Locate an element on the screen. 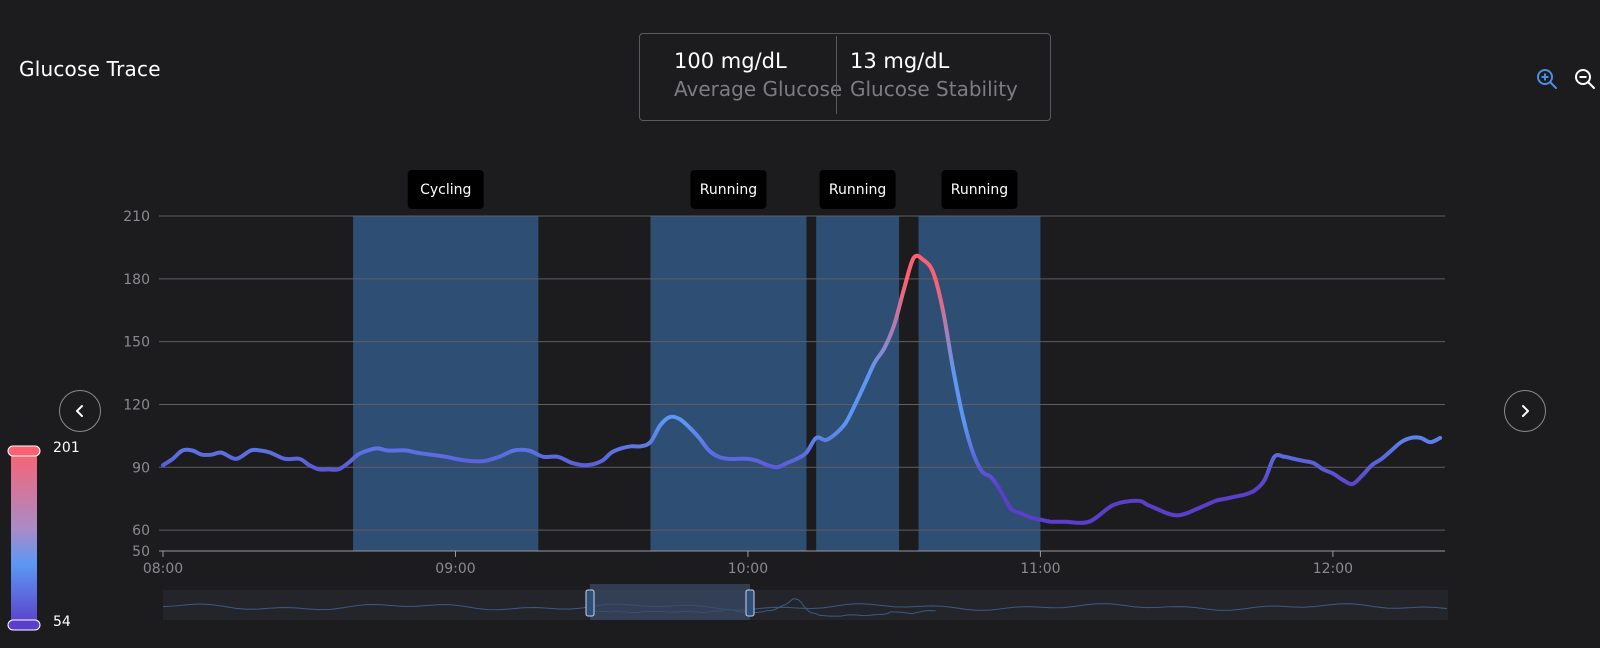 The image size is (1600, 648). stats-divider is located at coordinates (836, 75).